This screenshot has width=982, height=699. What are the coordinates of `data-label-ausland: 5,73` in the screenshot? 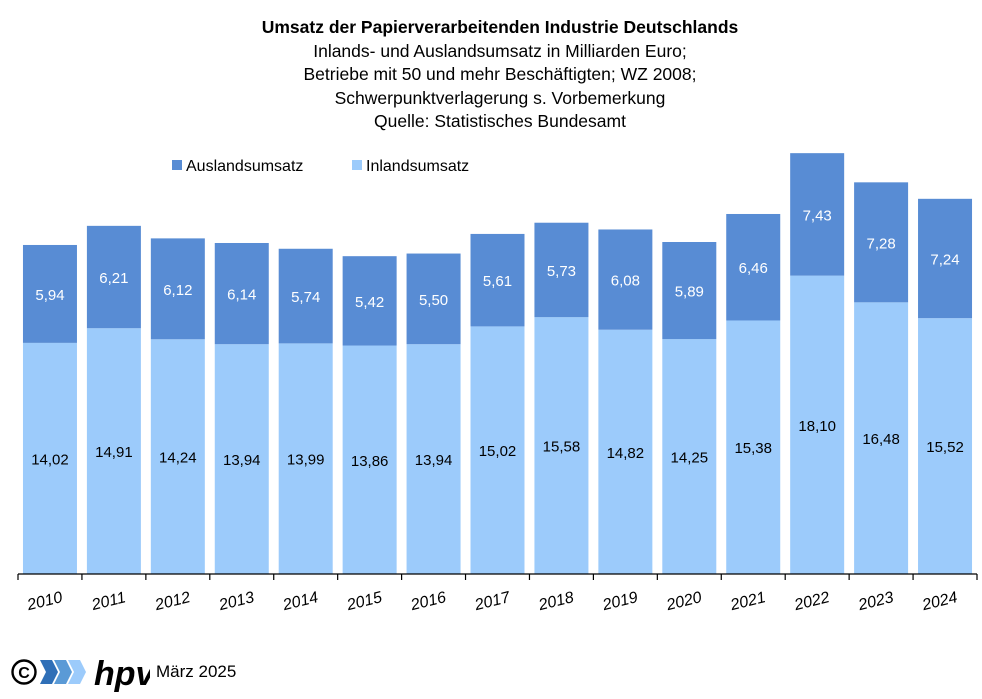 It's located at (561, 271).